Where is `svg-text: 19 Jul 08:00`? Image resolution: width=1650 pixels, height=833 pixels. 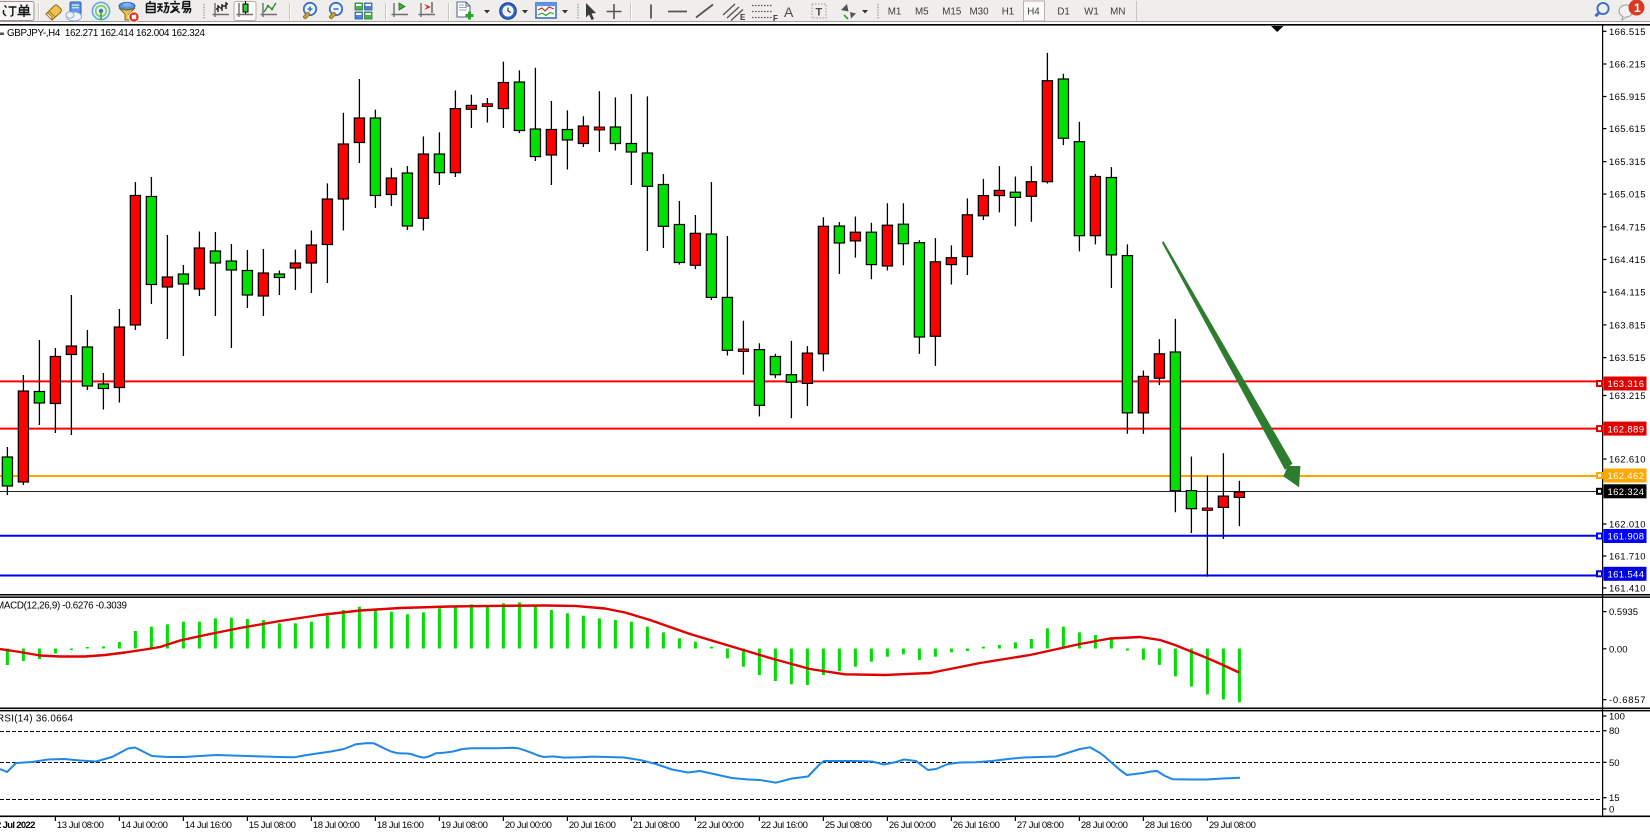
svg-text: 19 Jul 08:00 is located at coordinates (464, 825).